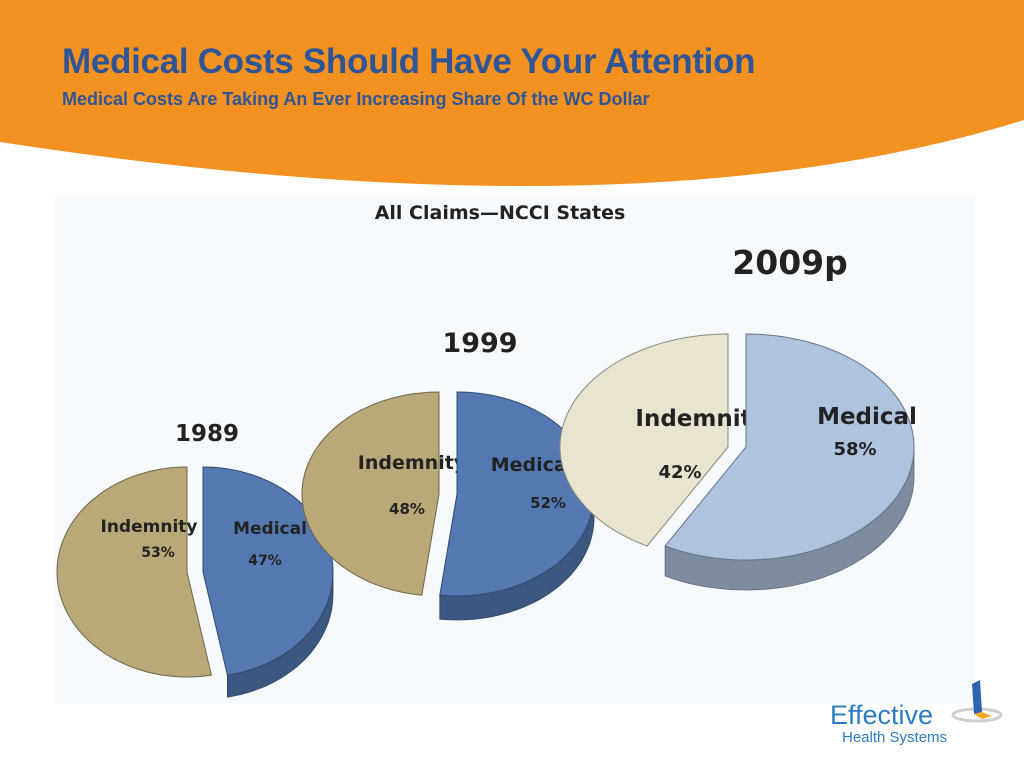 Image resolution: width=1024 pixels, height=768 pixels. I want to click on pie-slice-value-label: 53%, so click(158, 553).